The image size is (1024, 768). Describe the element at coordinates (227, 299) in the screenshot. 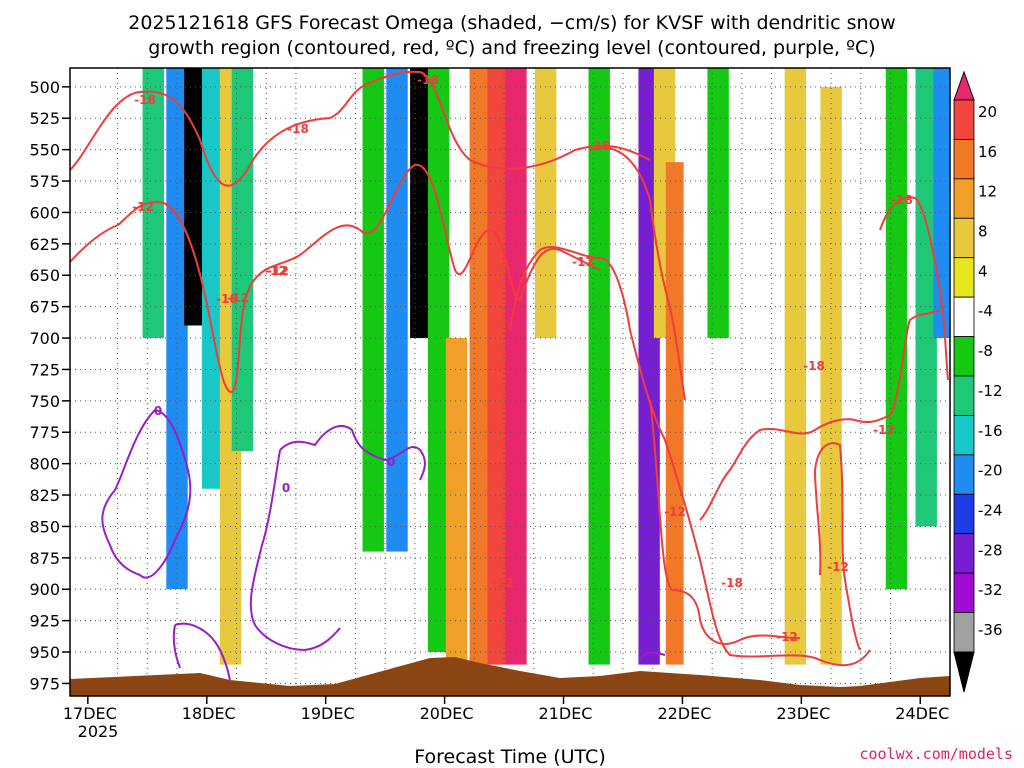

I see `red-contour-label-4: -18` at that location.